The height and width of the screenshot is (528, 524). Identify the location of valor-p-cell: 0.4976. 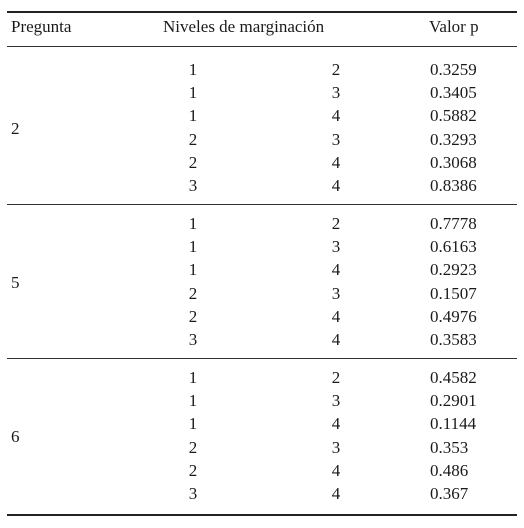
(453, 316).